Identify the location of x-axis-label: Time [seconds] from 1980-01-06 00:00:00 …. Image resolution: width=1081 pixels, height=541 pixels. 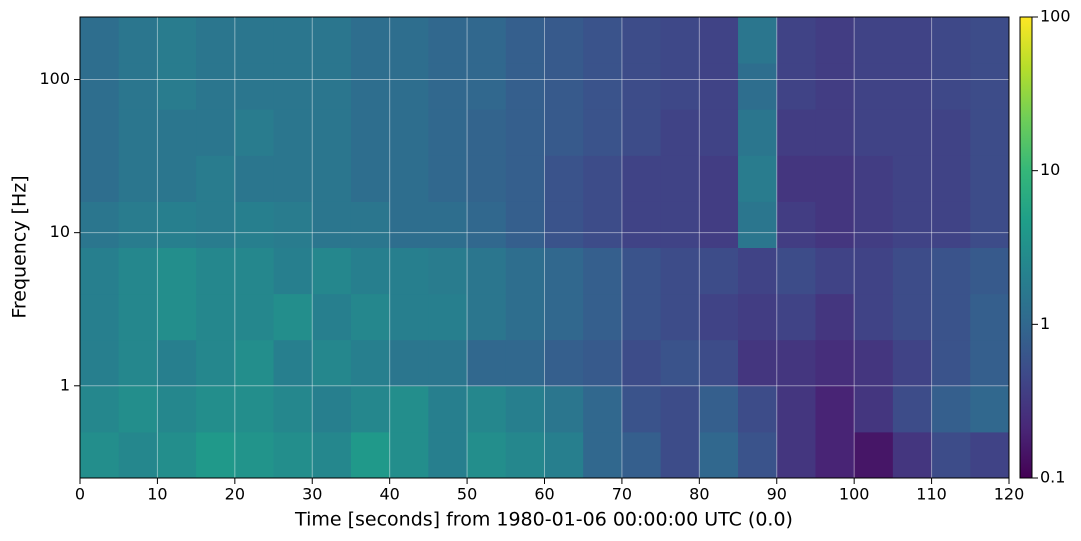
(543, 520).